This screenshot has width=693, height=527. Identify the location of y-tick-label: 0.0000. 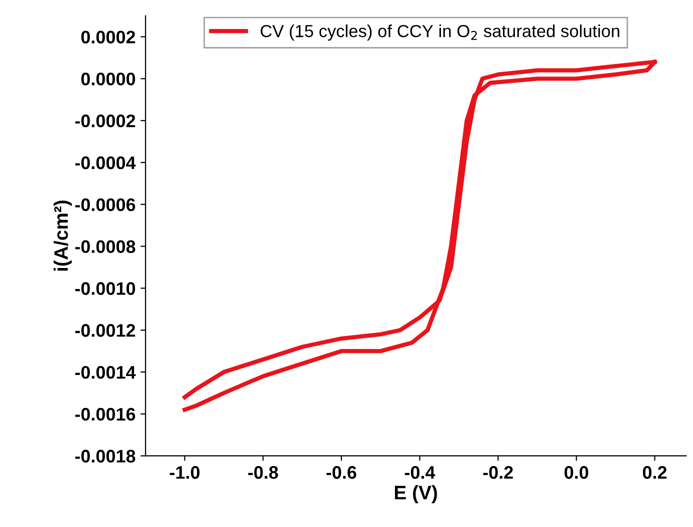
(108, 79).